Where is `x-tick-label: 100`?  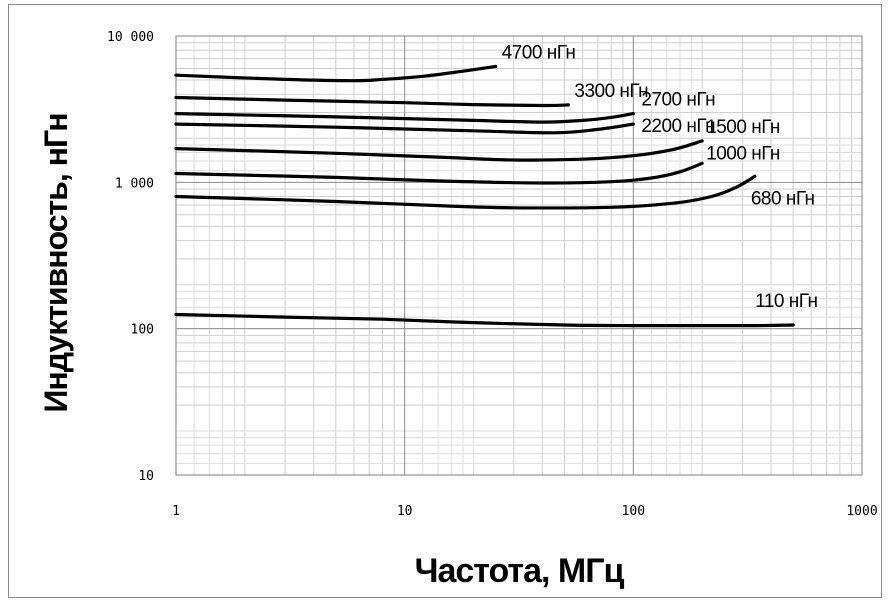
x-tick-label: 100 is located at coordinates (633, 511).